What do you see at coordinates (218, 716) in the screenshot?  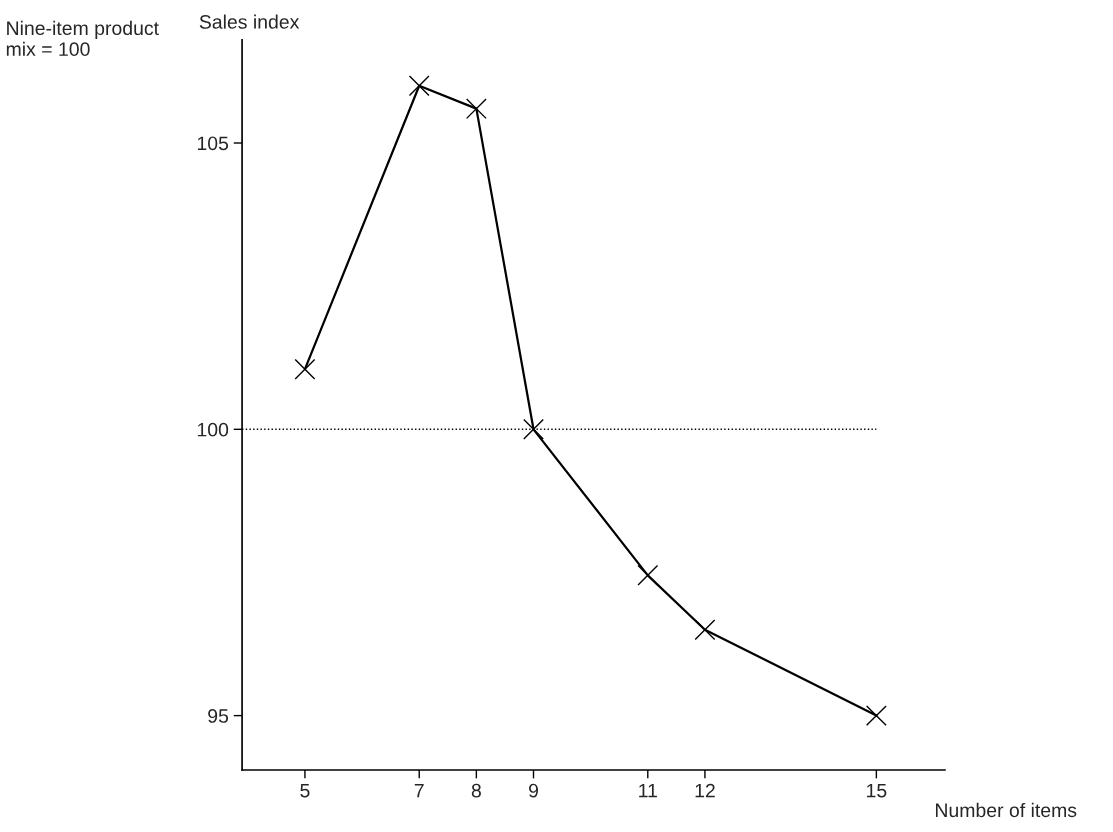 I see `y-tick-label: 95` at bounding box center [218, 716].